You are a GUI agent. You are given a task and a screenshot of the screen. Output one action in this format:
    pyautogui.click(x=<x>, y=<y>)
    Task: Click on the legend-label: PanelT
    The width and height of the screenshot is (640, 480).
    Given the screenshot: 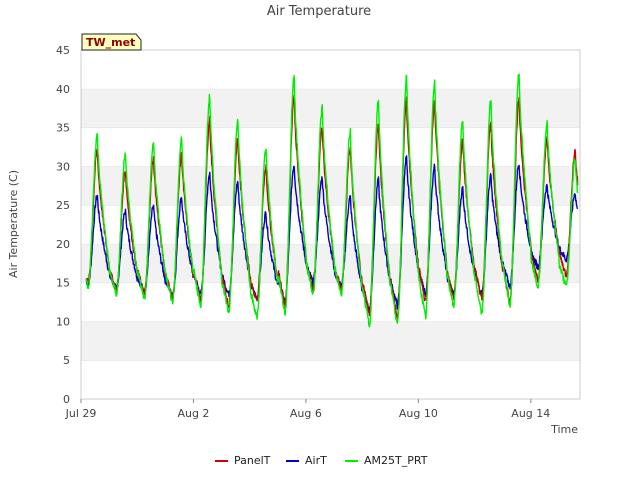 What is the action you would take?
    pyautogui.click(x=252, y=460)
    